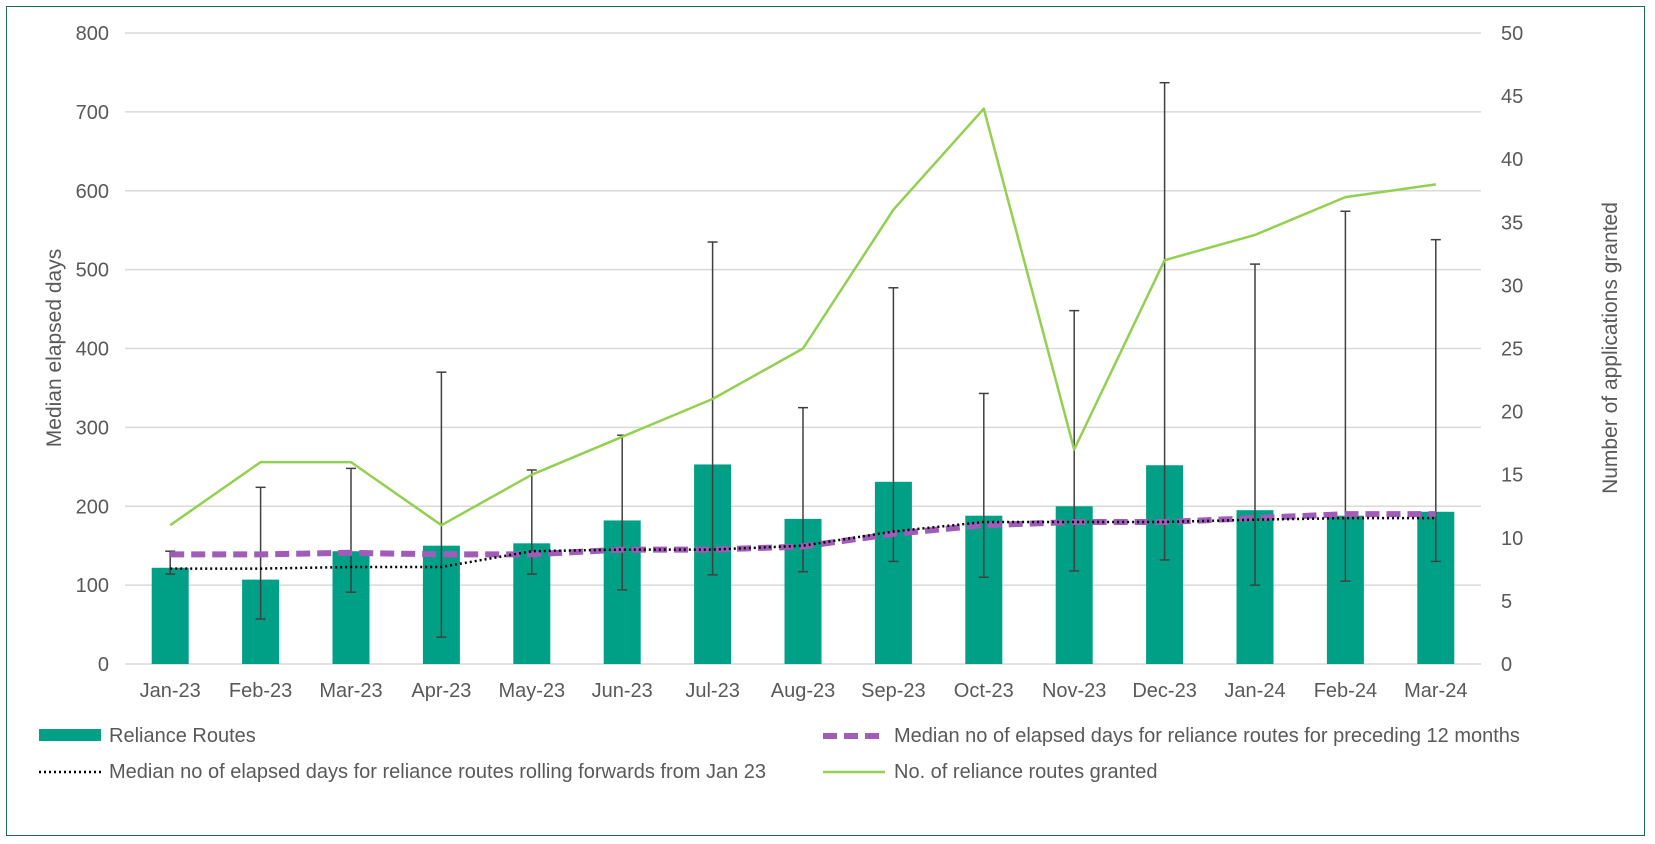 Image resolution: width=1655 pixels, height=844 pixels. I want to click on x-tick-label-1: Feb-23, so click(260, 691).